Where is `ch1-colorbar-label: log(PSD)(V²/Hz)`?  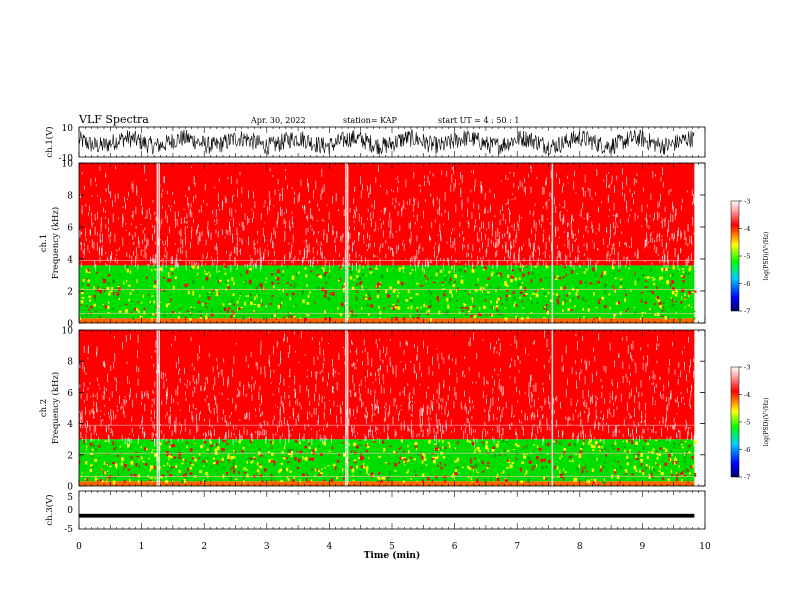 ch1-colorbar-label: log(PSD)(V²/Hz) is located at coordinates (766, 256).